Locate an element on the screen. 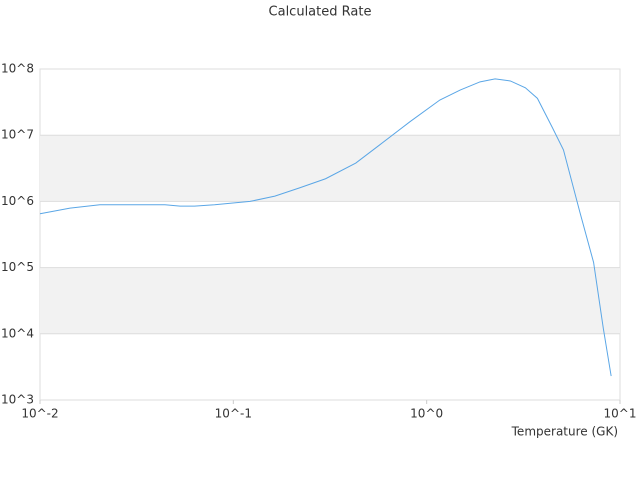 The height and width of the screenshot is (480, 640). x-tick-label: 10^1 is located at coordinates (620, 414).